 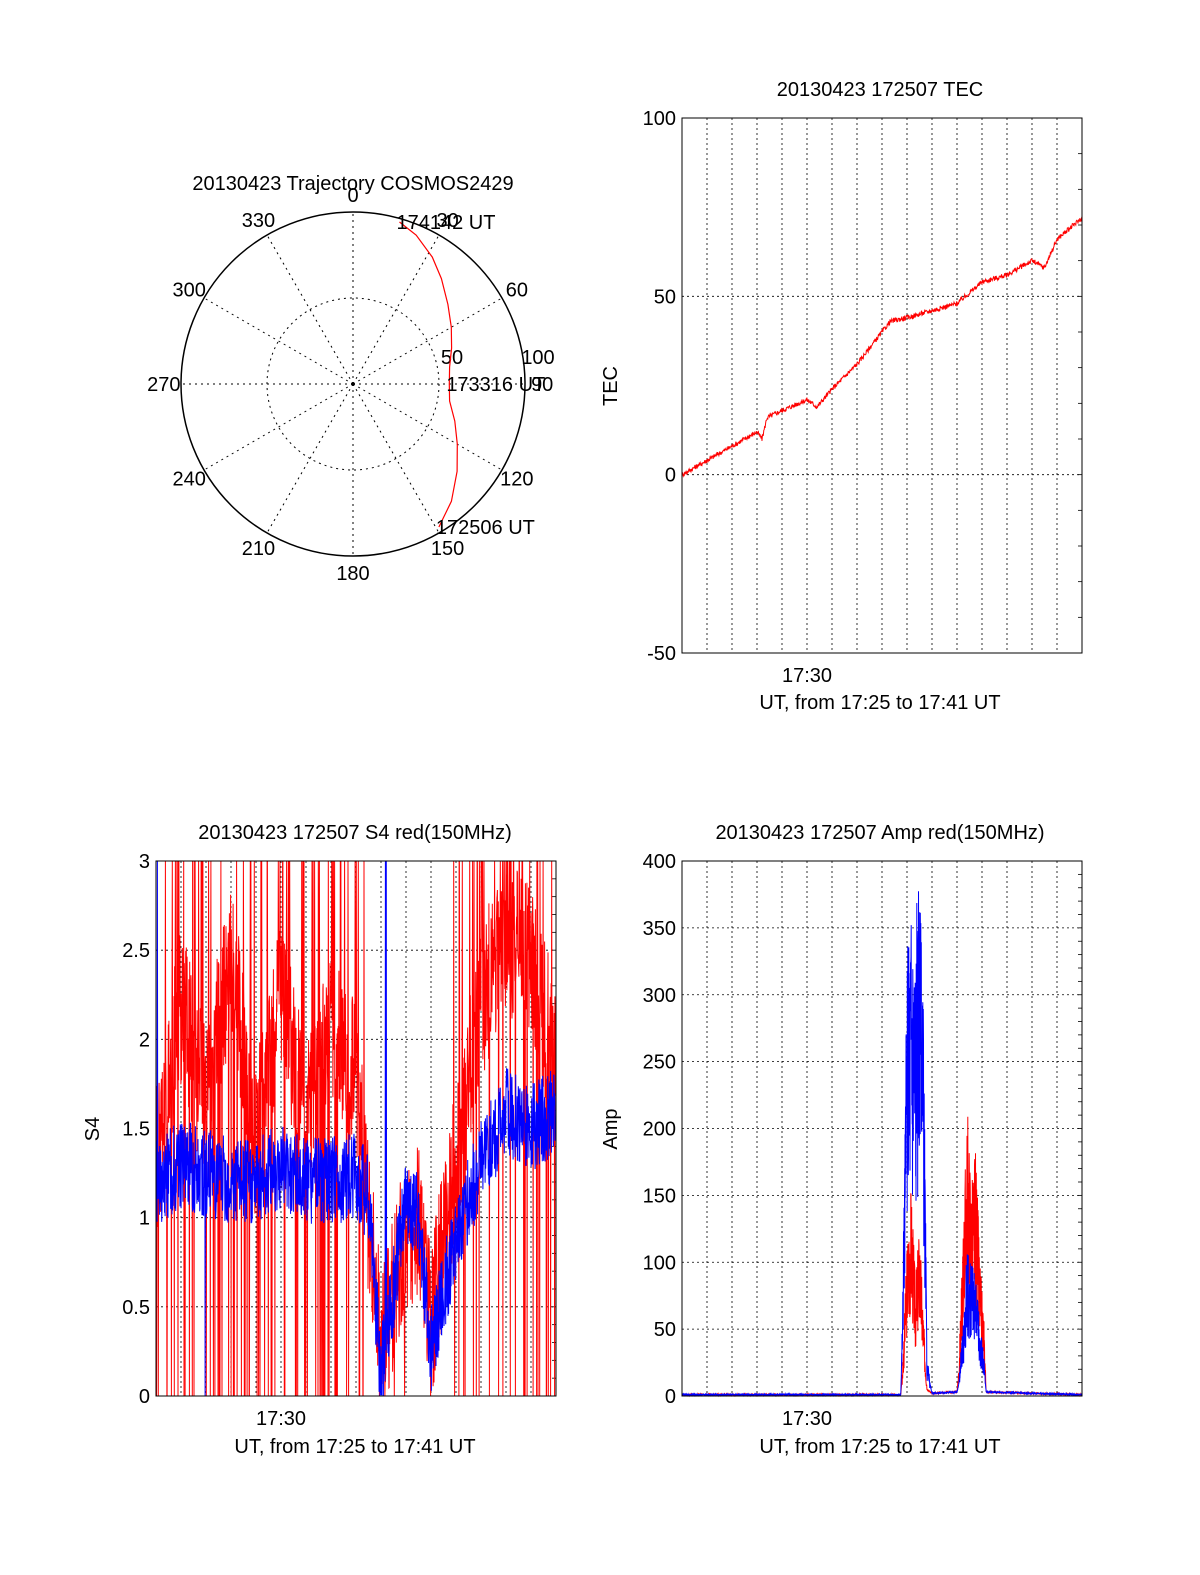 I want to click on tec-series-red-line, so click(x=882, y=347).